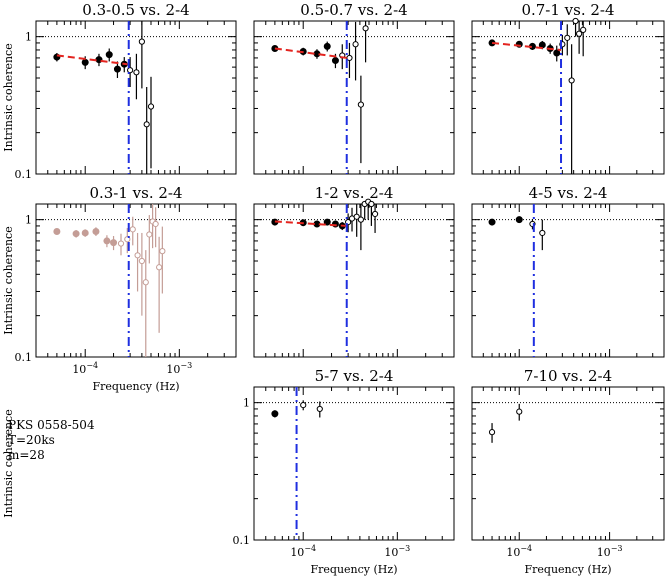  What do you see at coordinates (354, 193) in the screenshot?
I see `panel-title: 1-2 vs. 2-4` at bounding box center [354, 193].